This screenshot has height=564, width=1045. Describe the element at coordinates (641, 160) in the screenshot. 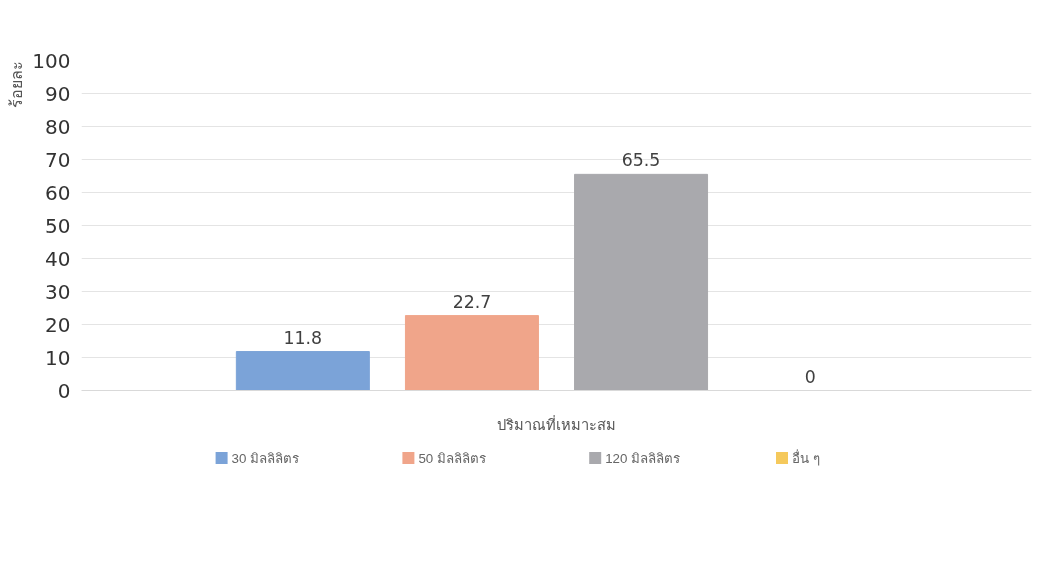

I see `data-label: 65.5` at that location.